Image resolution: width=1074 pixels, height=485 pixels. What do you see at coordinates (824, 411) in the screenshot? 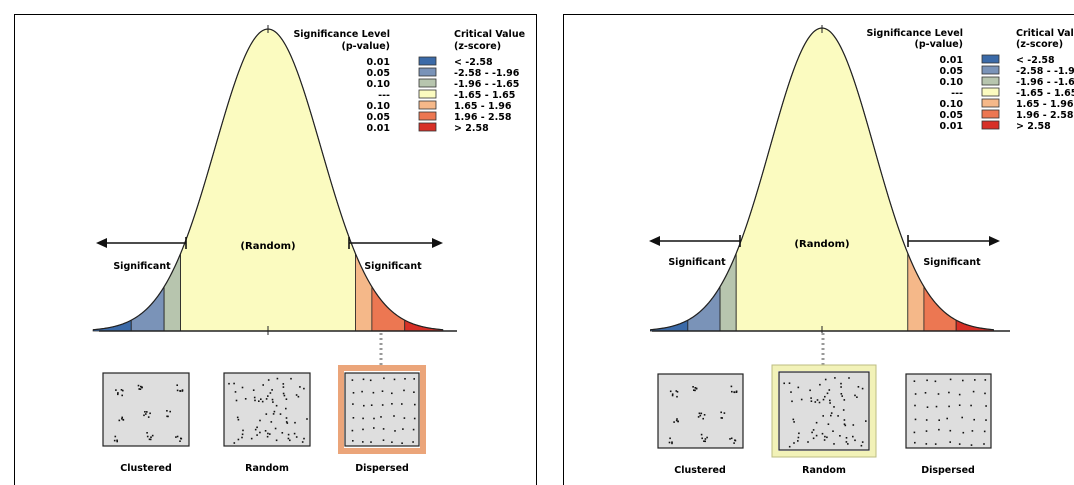
I see `highlight-frame-random-outline` at bounding box center [824, 411].